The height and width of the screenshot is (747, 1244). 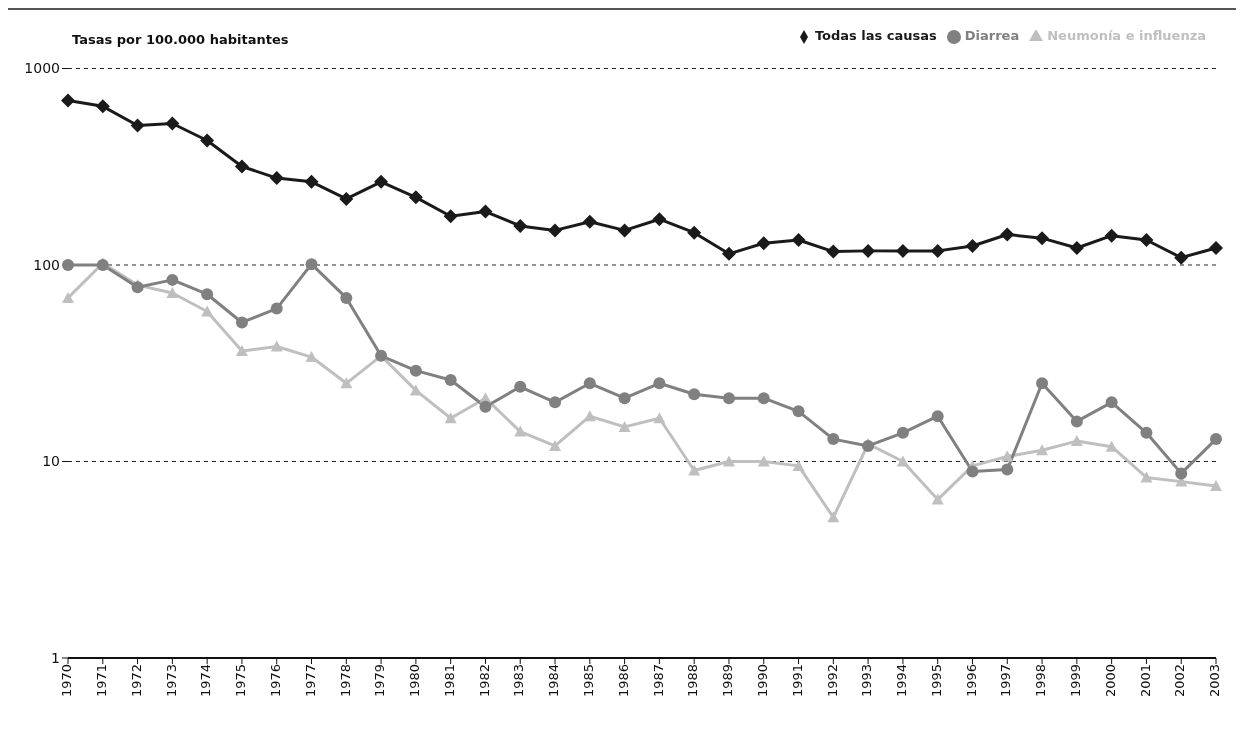 I want to click on legend-label: Todas las causas, so click(x=875, y=35).